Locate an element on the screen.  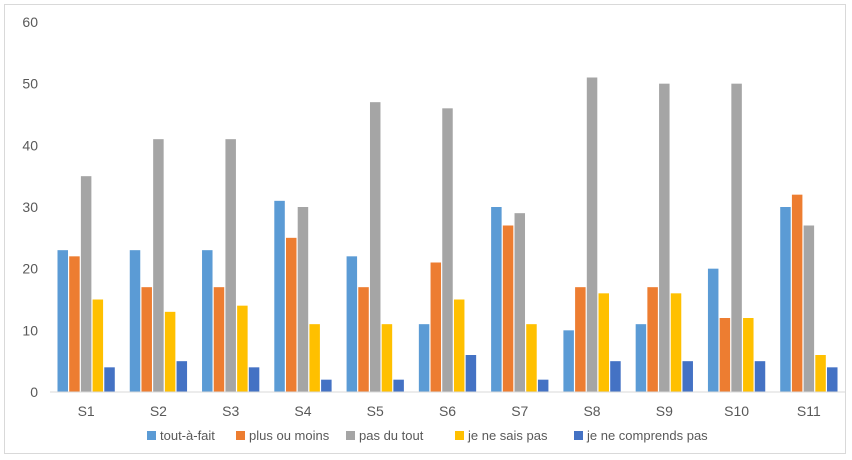
legend-item: tout-à-fait is located at coordinates (181, 435).